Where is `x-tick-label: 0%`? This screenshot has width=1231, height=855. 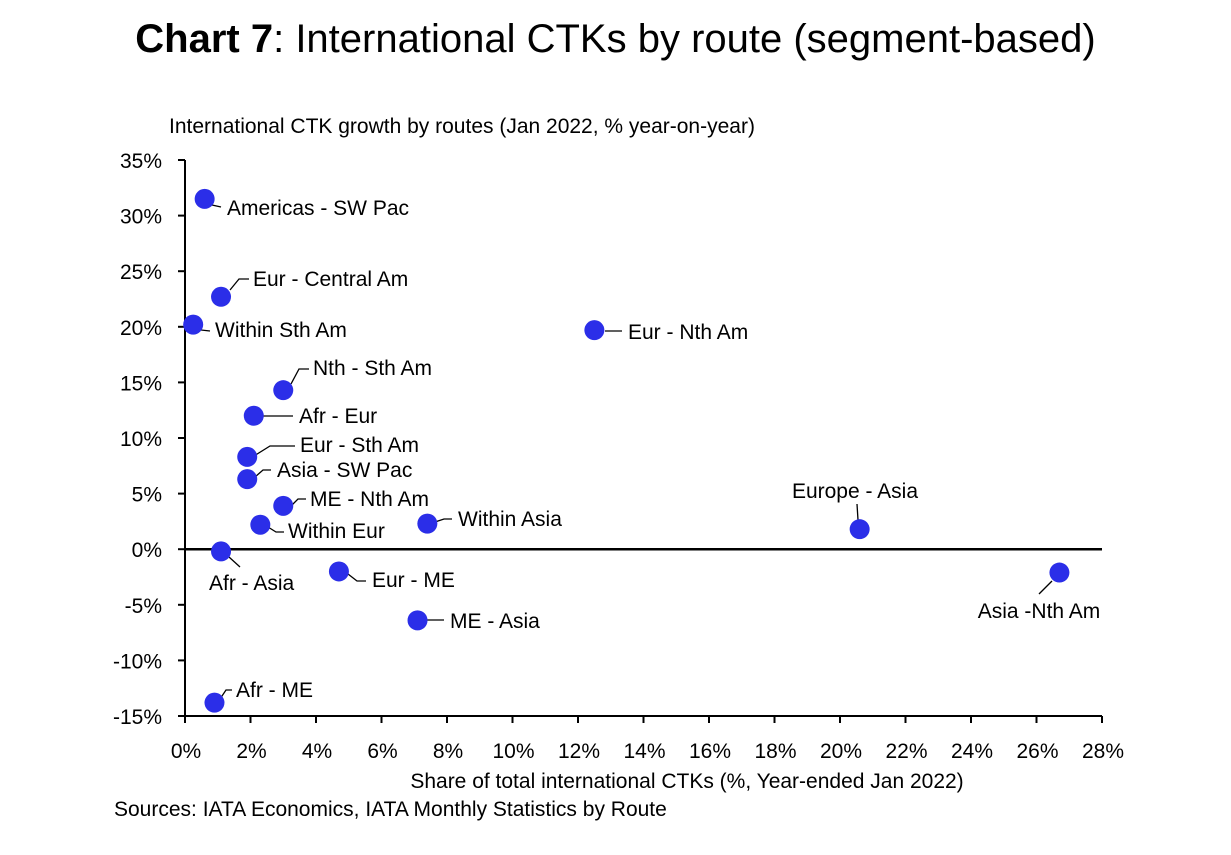 x-tick-label: 0% is located at coordinates (186, 751).